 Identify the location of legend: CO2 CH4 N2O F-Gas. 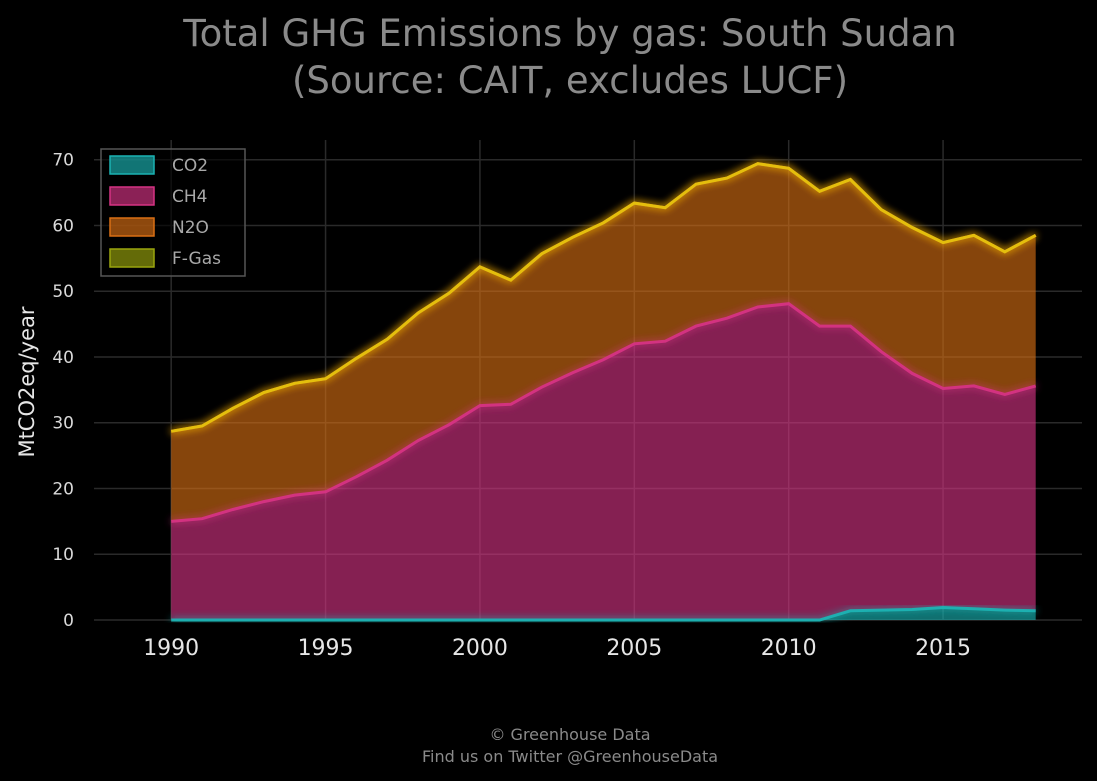
(173, 212).